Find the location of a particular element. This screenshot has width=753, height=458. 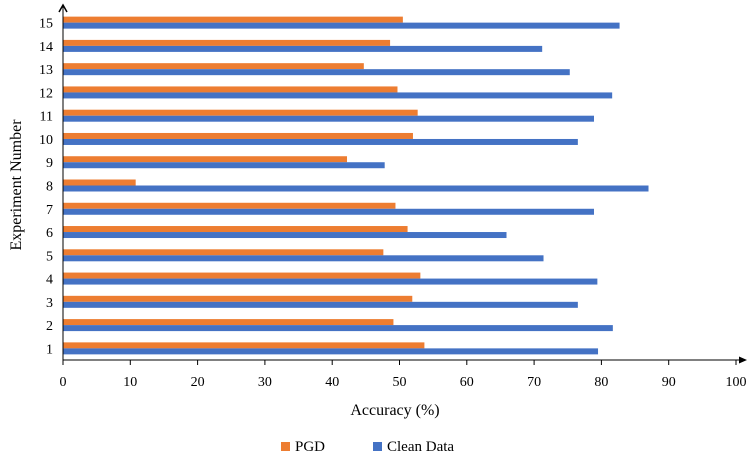

x-axis-title: Accuracy (%) is located at coordinates (394, 410).